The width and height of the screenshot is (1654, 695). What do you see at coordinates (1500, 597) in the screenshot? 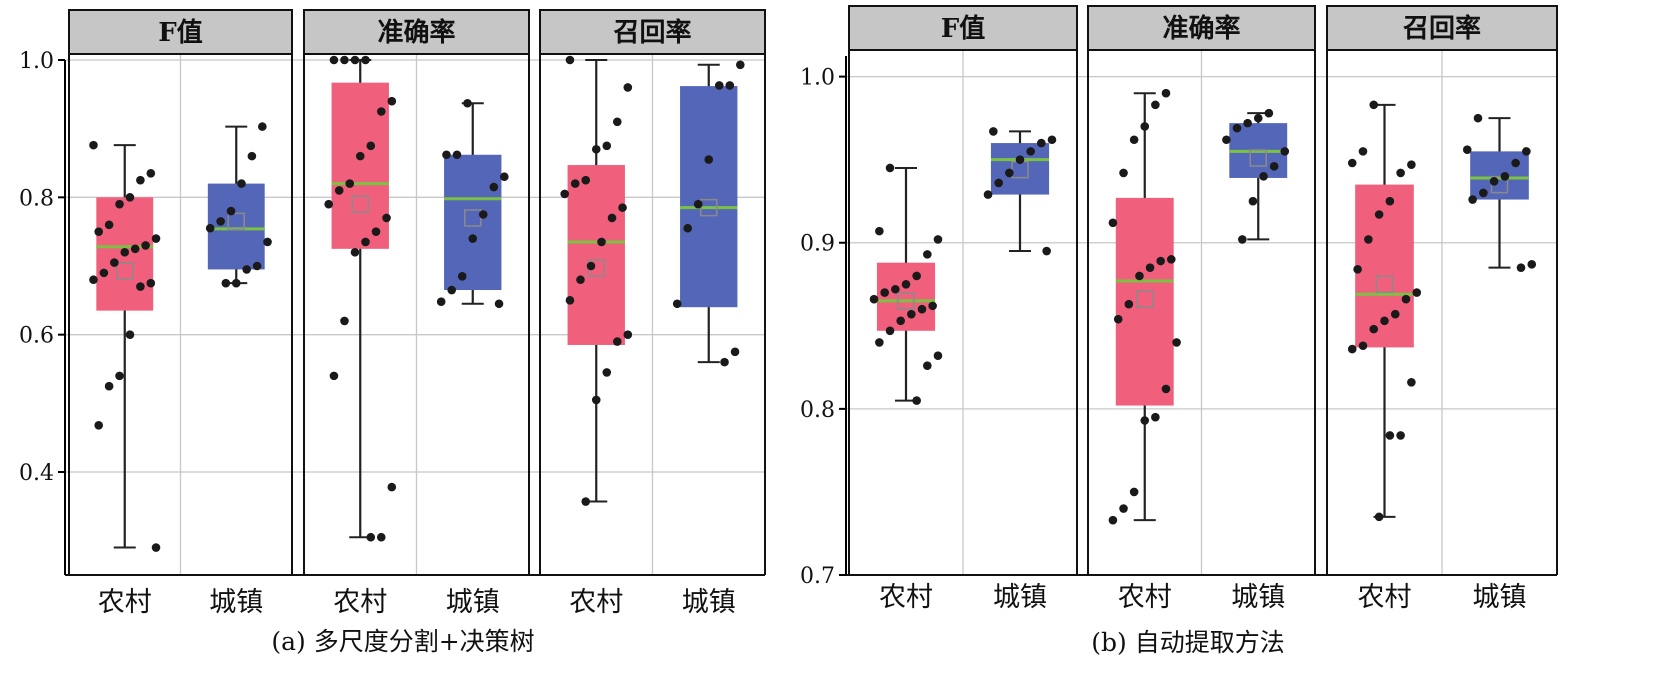
I see `x-category-label: 城镇` at bounding box center [1500, 597].